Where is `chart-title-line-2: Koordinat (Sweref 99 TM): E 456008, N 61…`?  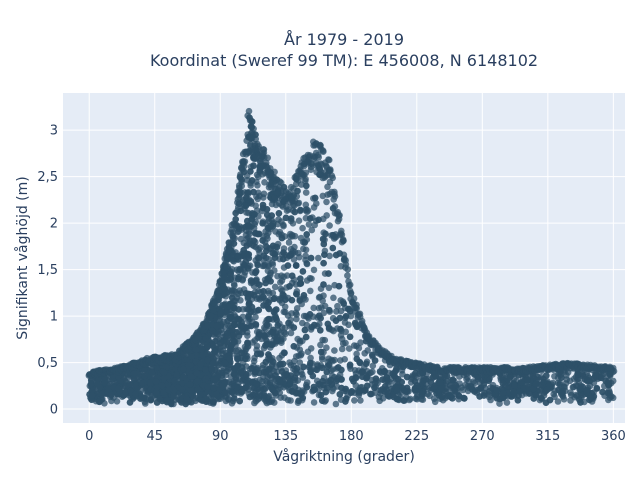
chart-title-line-2: Koordinat (Sweref 99 TM): E 456008, N 61… is located at coordinates (344, 60).